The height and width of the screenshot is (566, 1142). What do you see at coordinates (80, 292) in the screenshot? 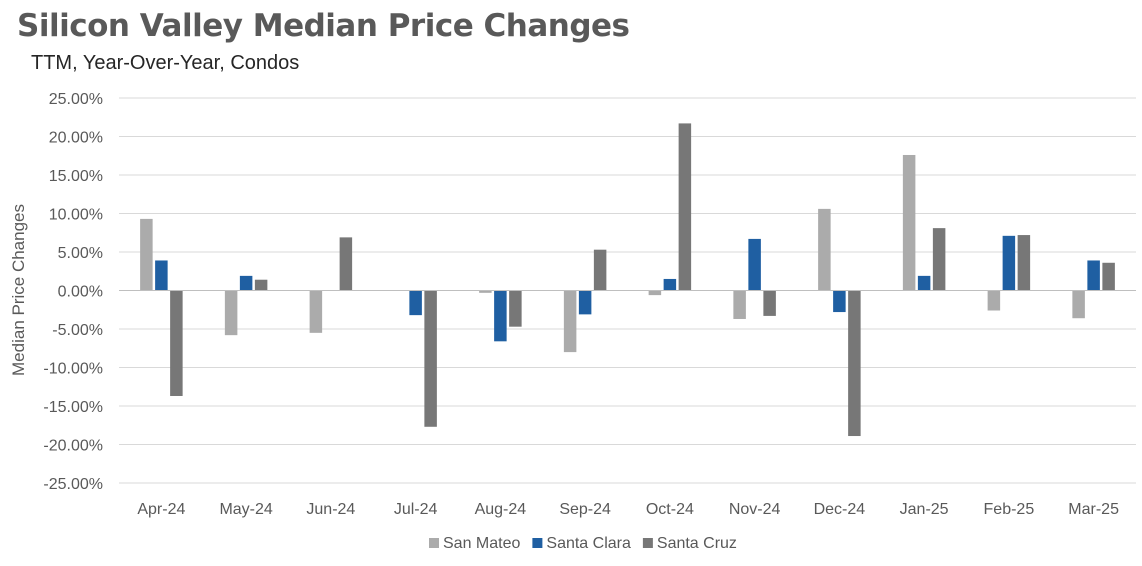
I see `y-tick-label: 0.00%` at bounding box center [80, 292].